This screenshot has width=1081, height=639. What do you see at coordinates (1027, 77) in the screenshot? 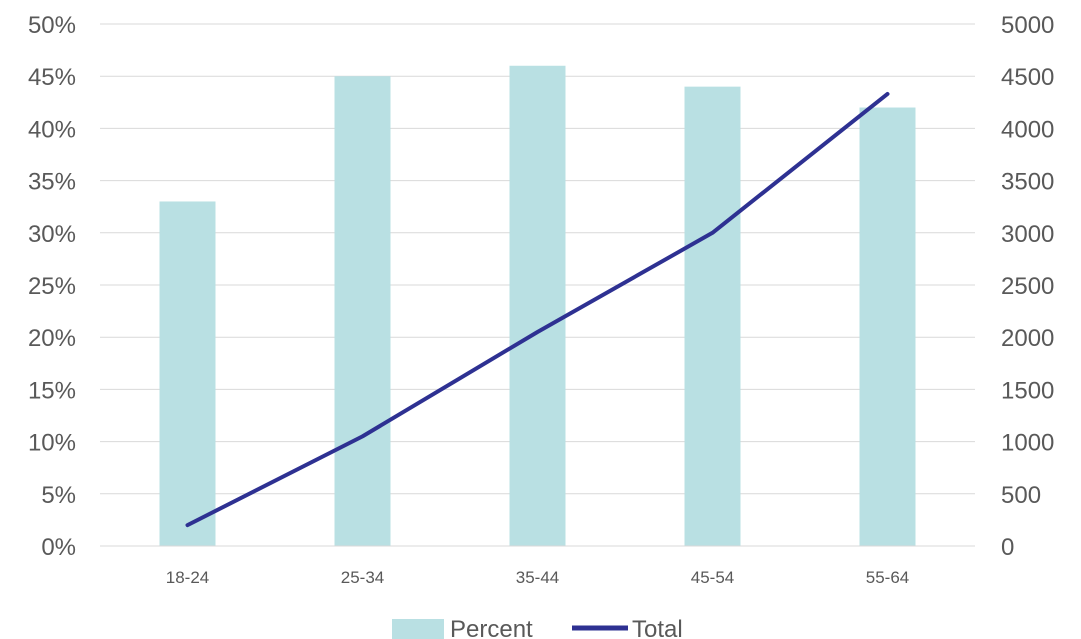
I see `right-tick-label: 4500` at bounding box center [1027, 77].